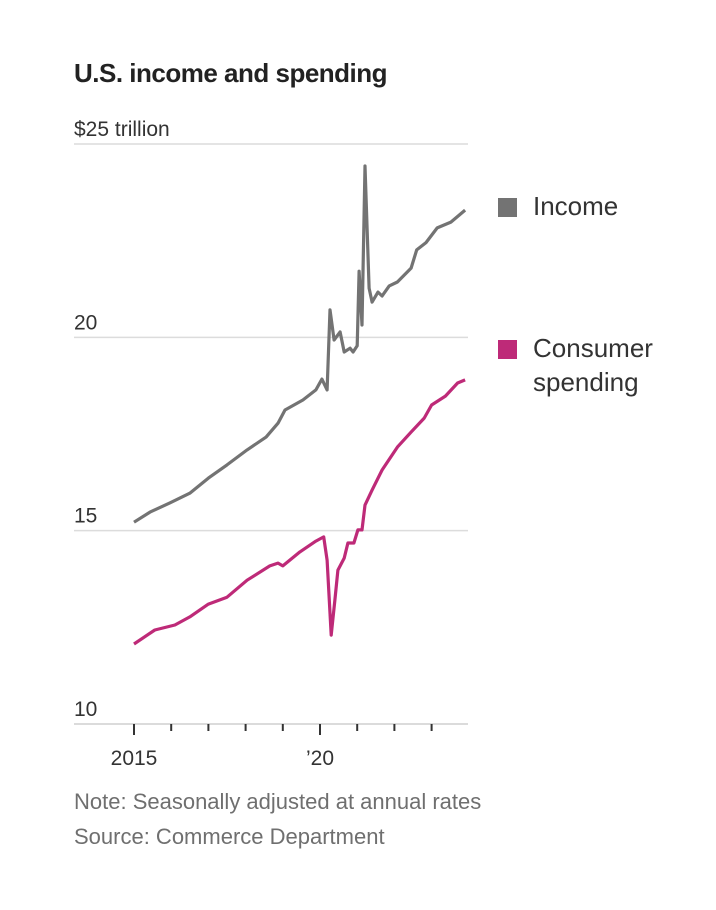  What do you see at coordinates (229, 836) in the screenshot?
I see `source-text: Source: Commerce Department` at bounding box center [229, 836].